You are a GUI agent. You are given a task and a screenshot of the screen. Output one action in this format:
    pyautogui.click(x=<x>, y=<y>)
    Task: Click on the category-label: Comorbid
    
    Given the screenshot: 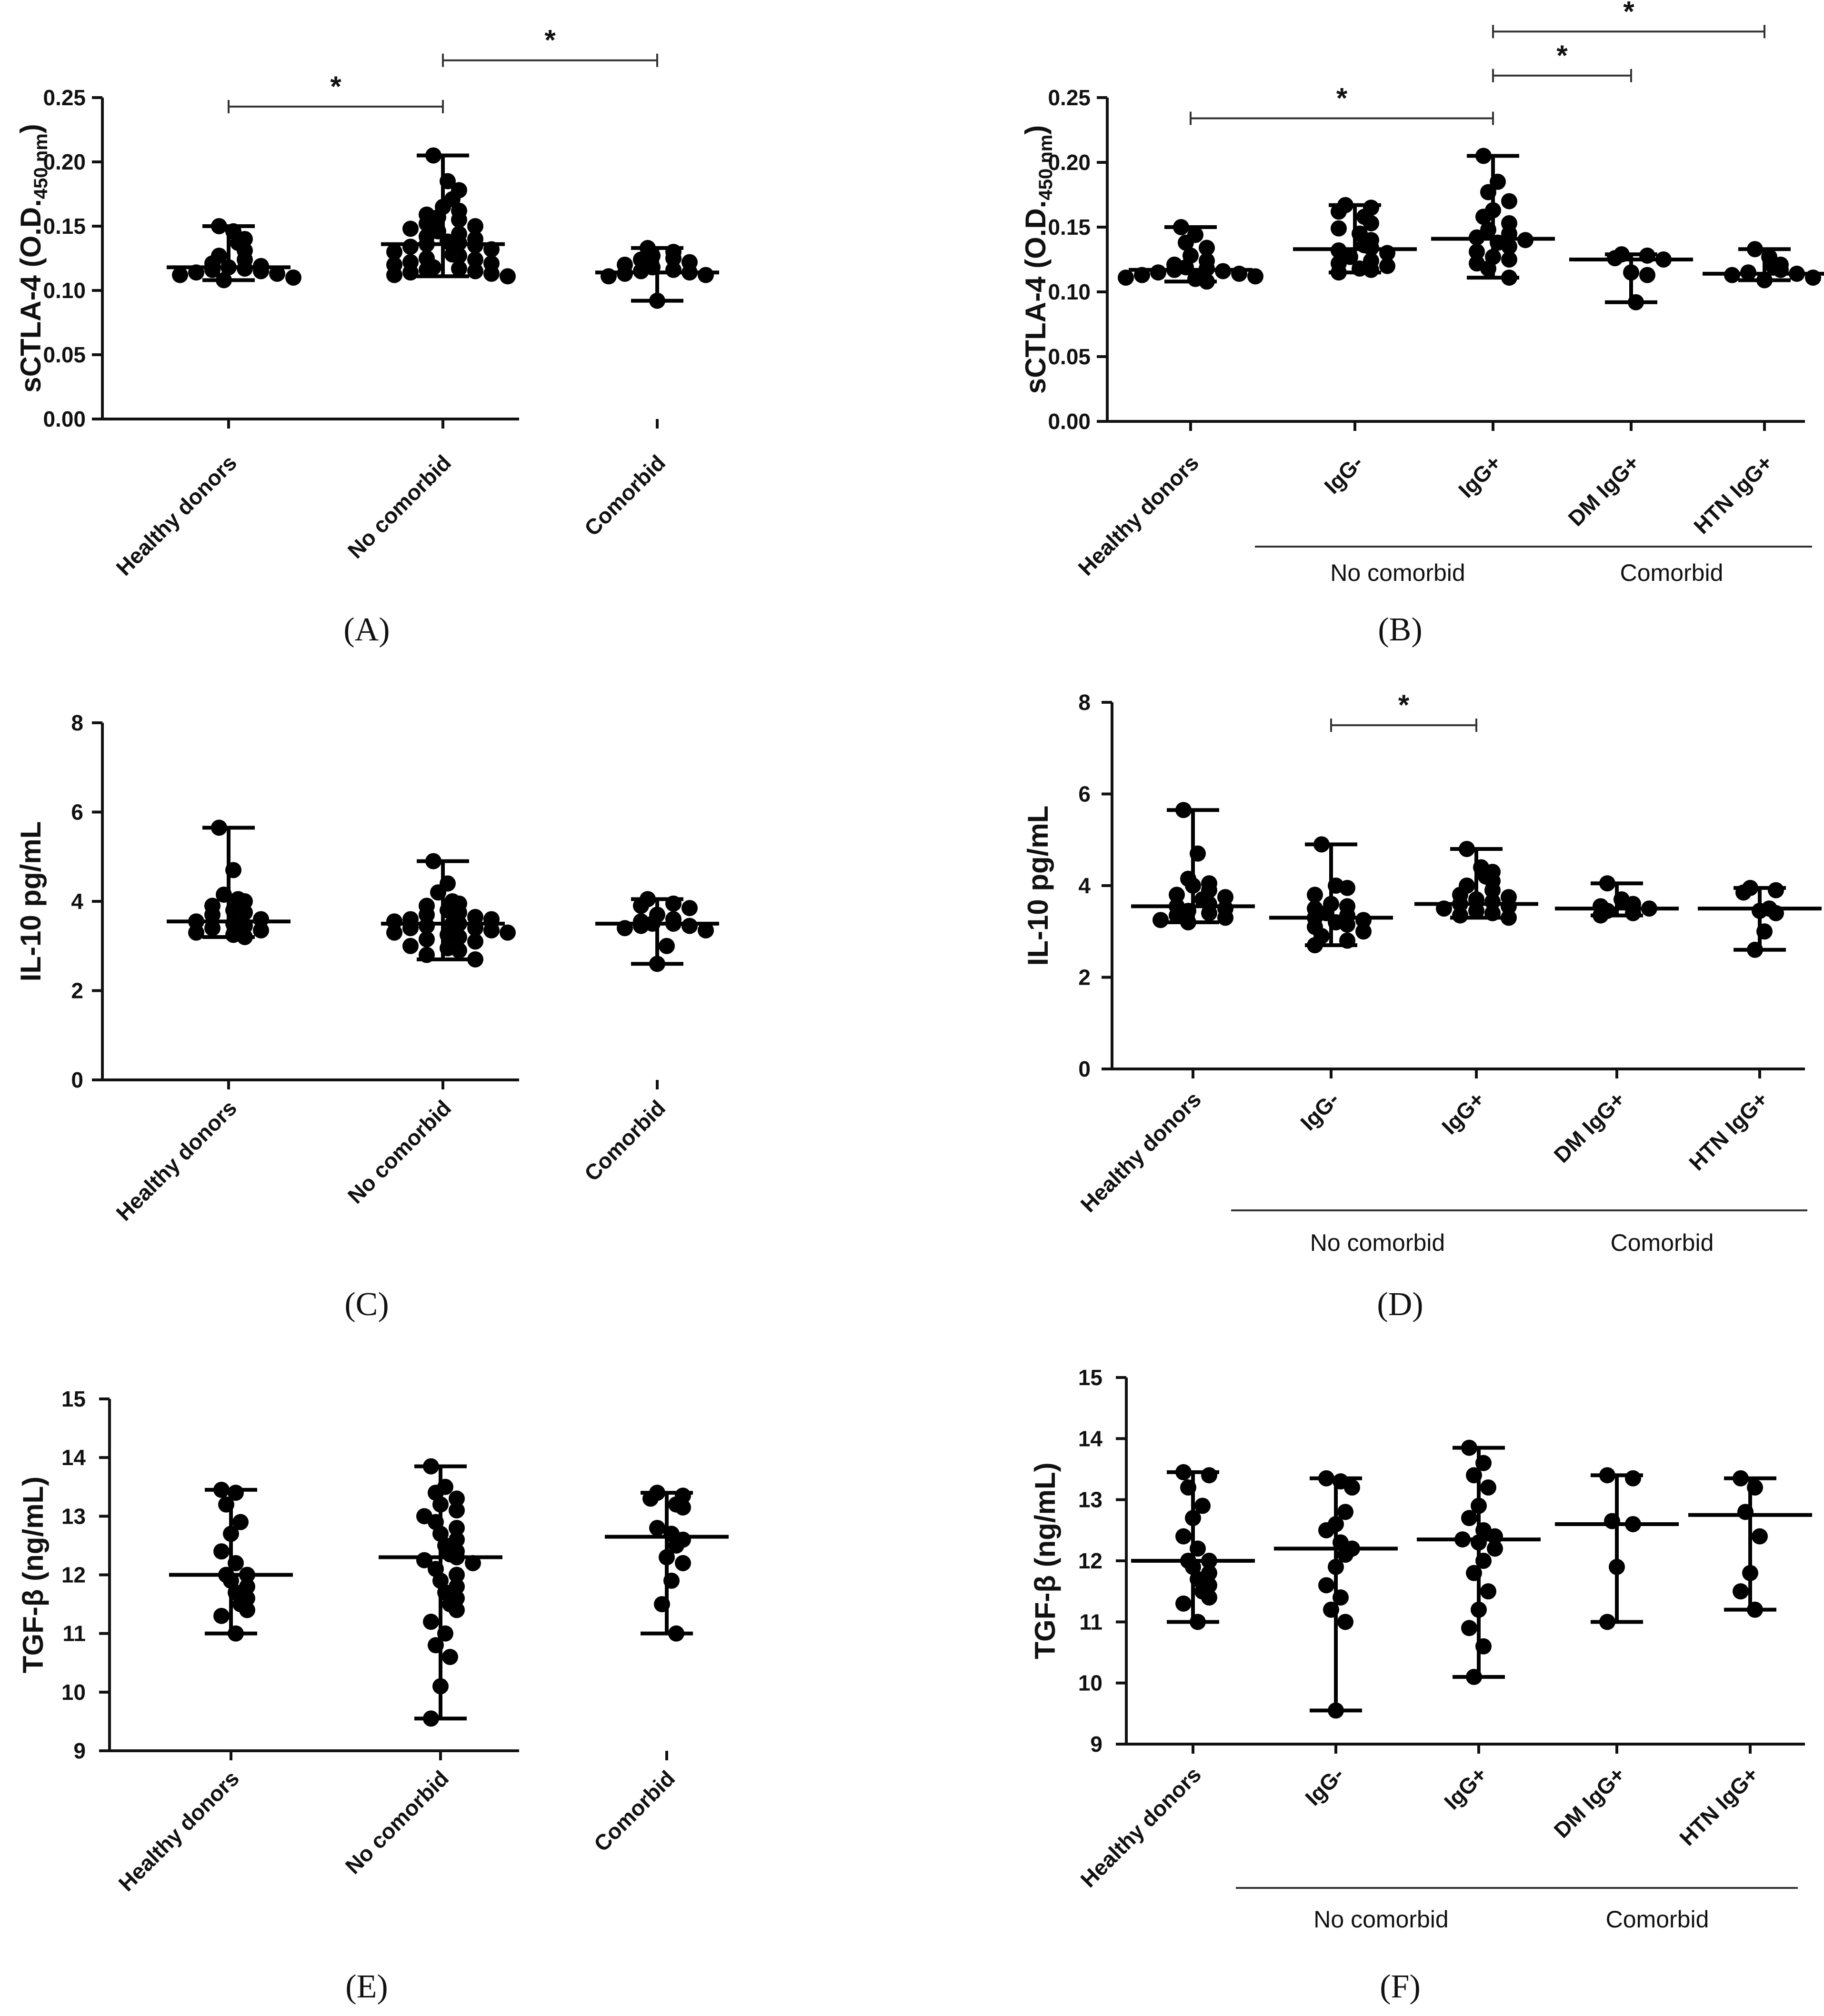 What is the action you would take?
    pyautogui.click(x=634, y=1811)
    